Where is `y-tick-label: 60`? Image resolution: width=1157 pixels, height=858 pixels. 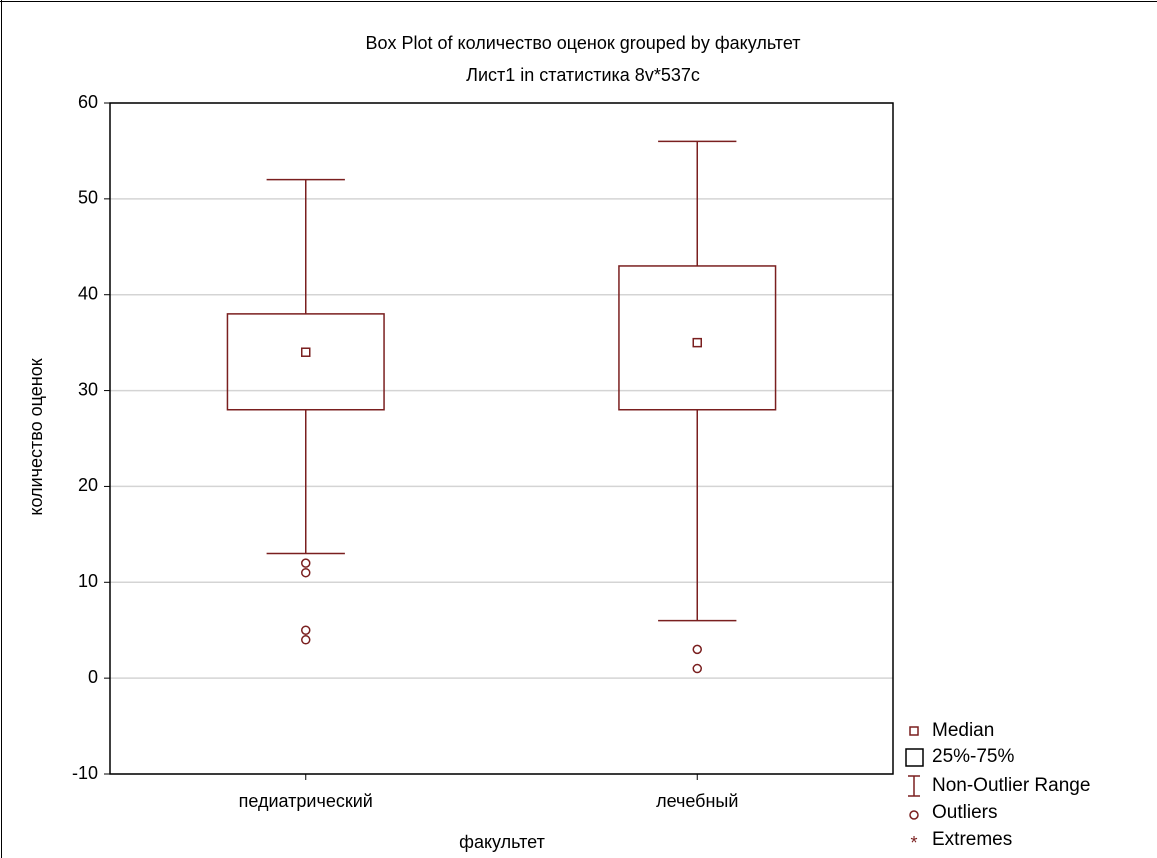
y-tick-label: 60 is located at coordinates (88, 102).